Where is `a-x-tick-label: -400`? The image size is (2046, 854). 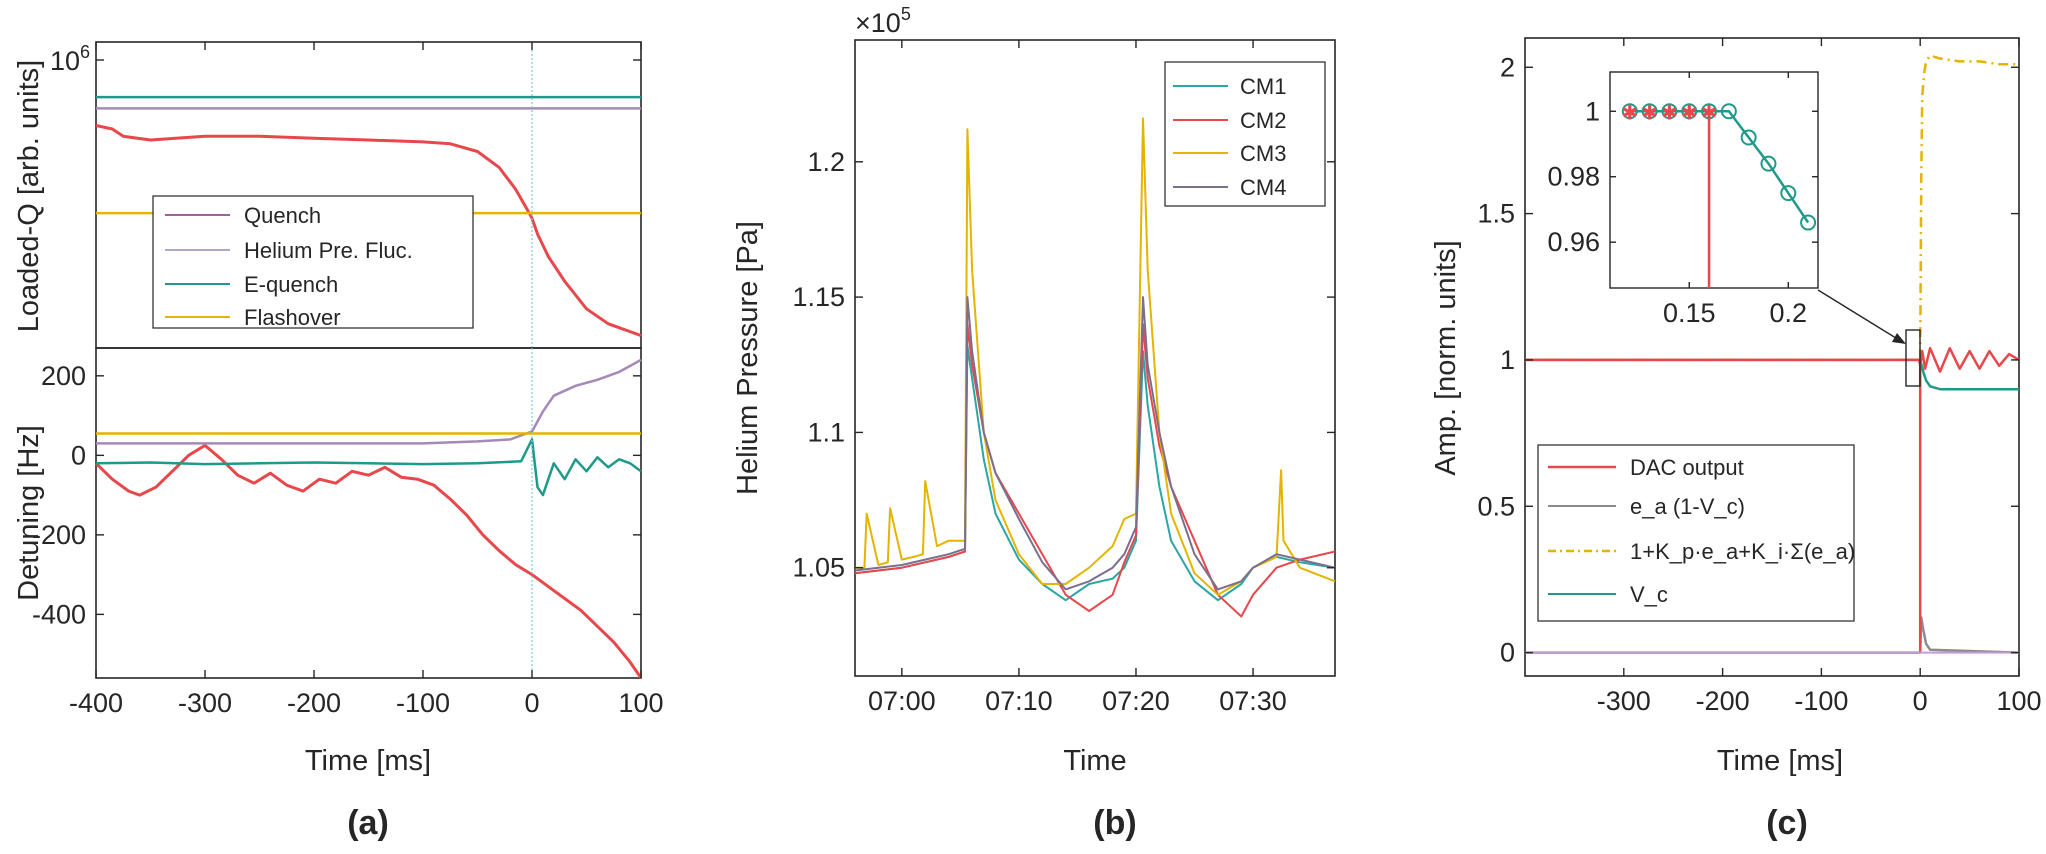 a-x-tick-label: -400 is located at coordinates (96, 703).